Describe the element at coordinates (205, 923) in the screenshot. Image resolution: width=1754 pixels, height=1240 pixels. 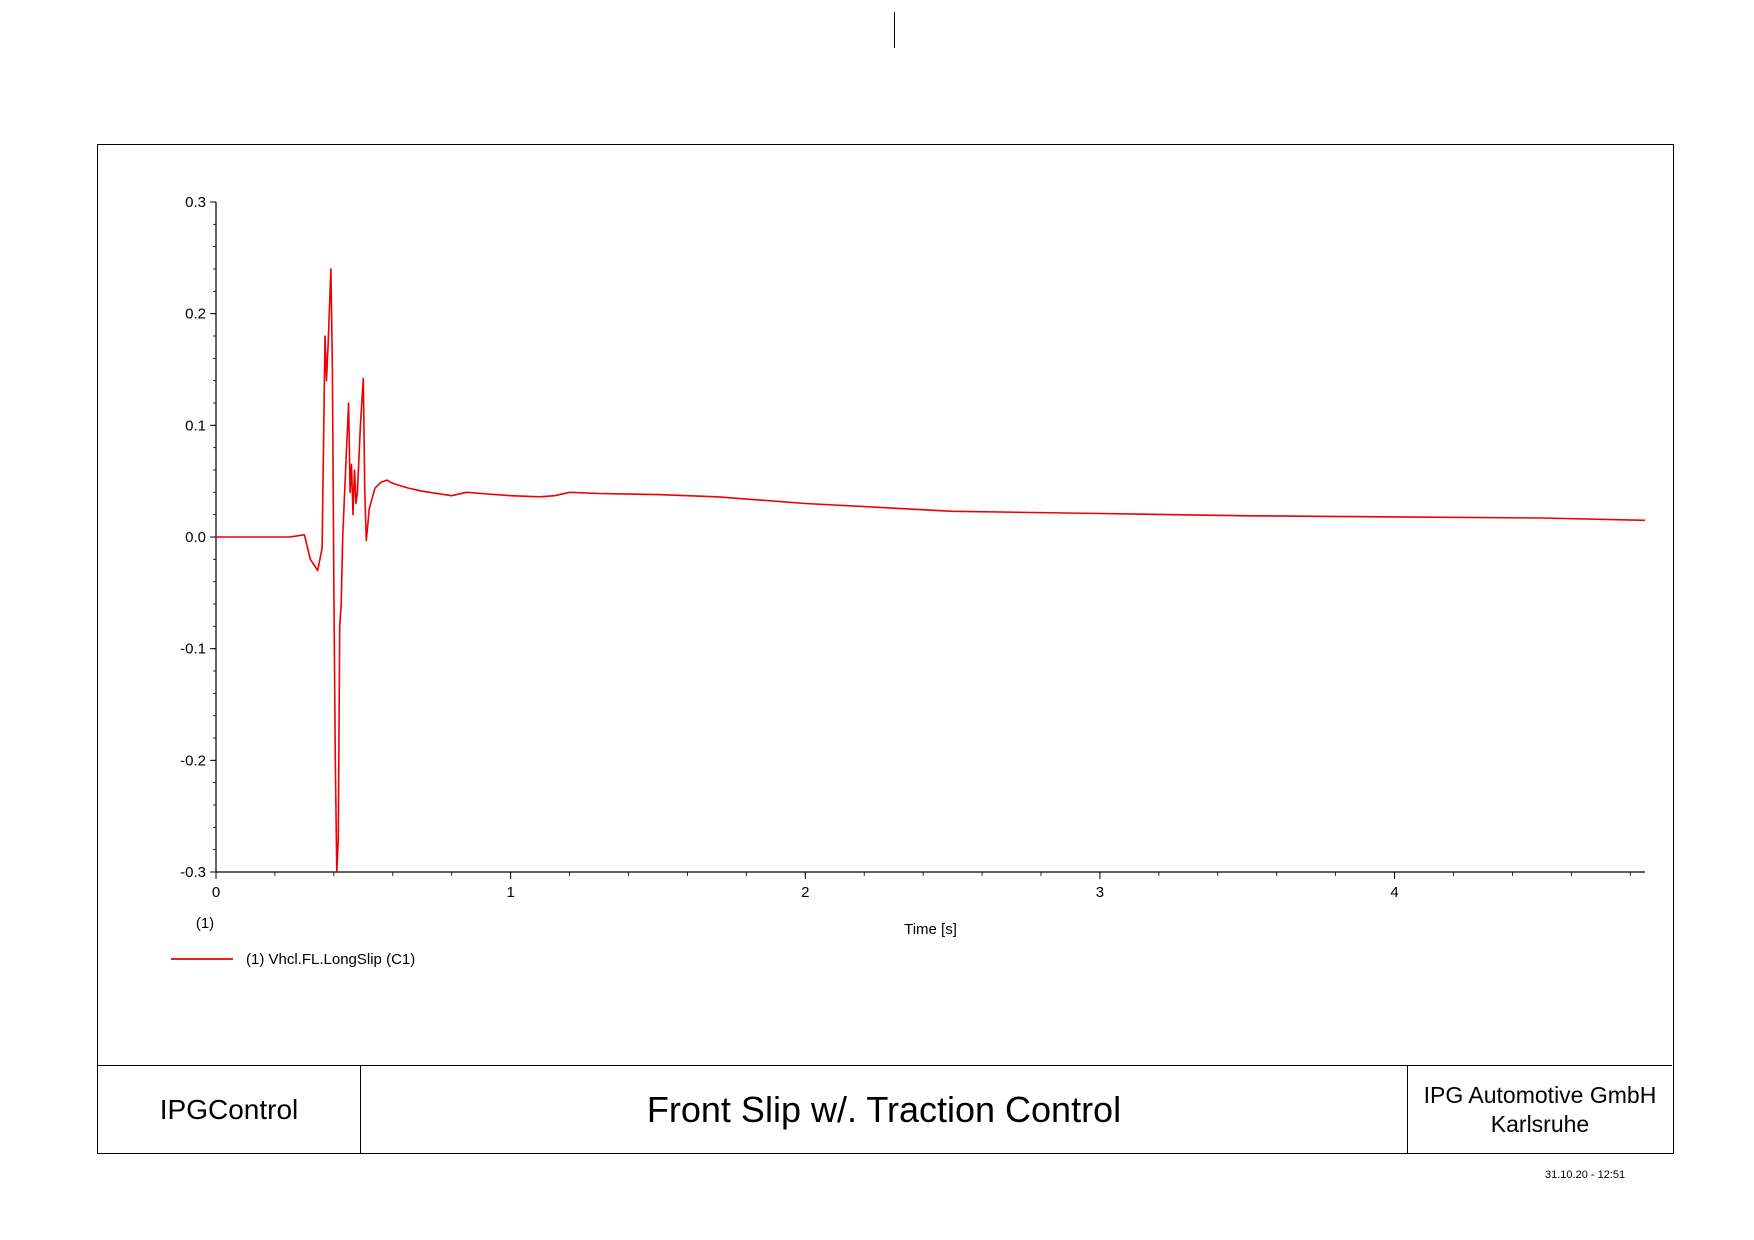
I see `axis-index-label: (1)` at that location.